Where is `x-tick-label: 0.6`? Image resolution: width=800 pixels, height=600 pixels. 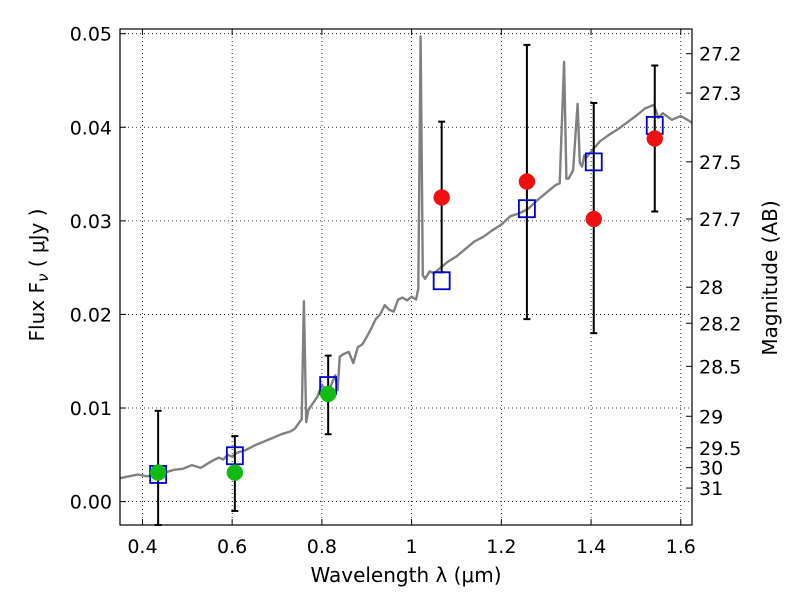 x-tick-label: 0.6 is located at coordinates (232, 547).